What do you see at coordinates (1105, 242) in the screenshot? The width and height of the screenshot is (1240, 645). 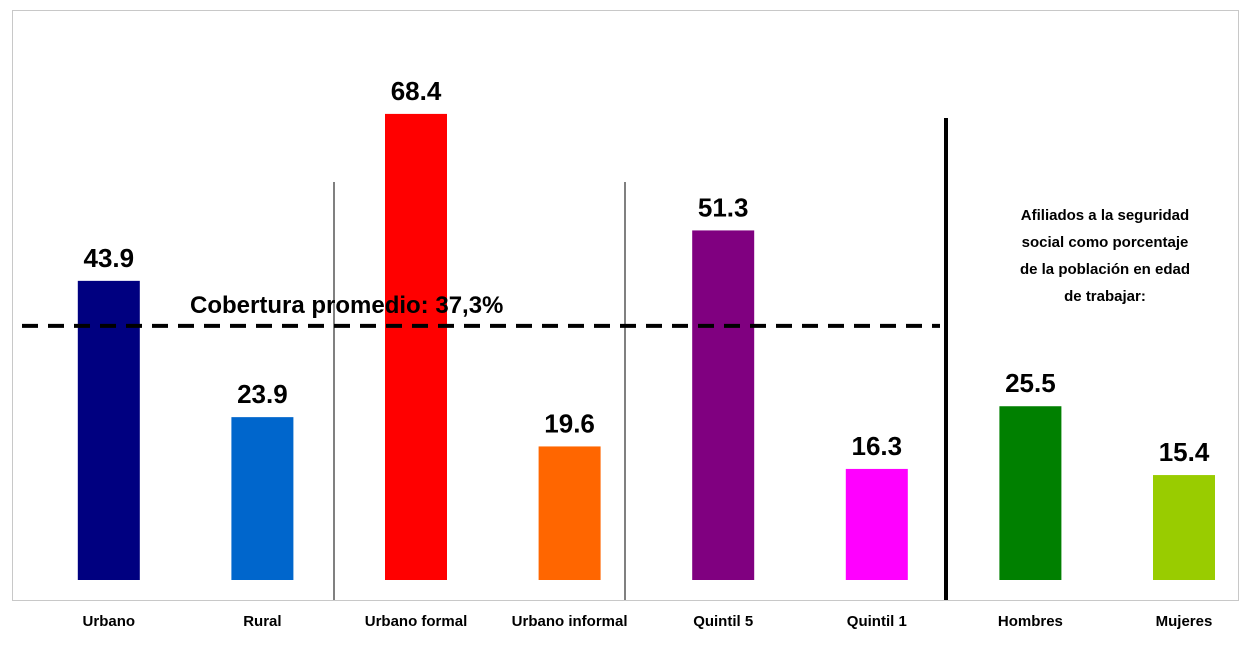 I see `annotation: social como porcentaje` at bounding box center [1105, 242].